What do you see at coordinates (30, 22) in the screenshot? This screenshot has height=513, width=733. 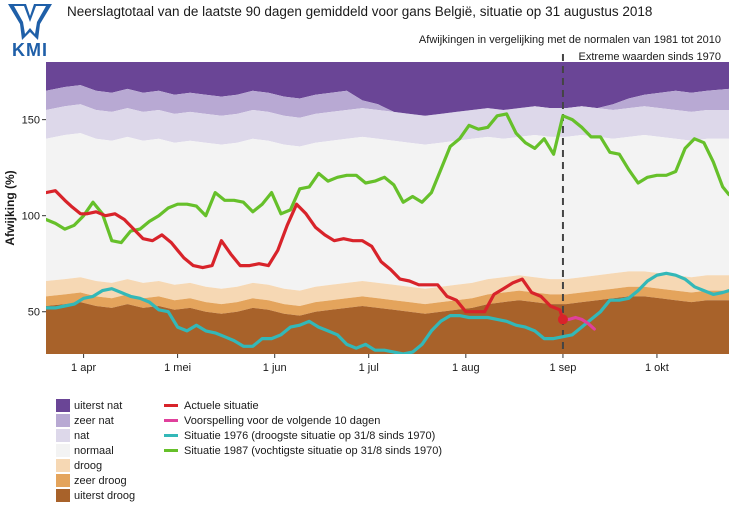 I see `kmi-logo-mark` at bounding box center [30, 22].